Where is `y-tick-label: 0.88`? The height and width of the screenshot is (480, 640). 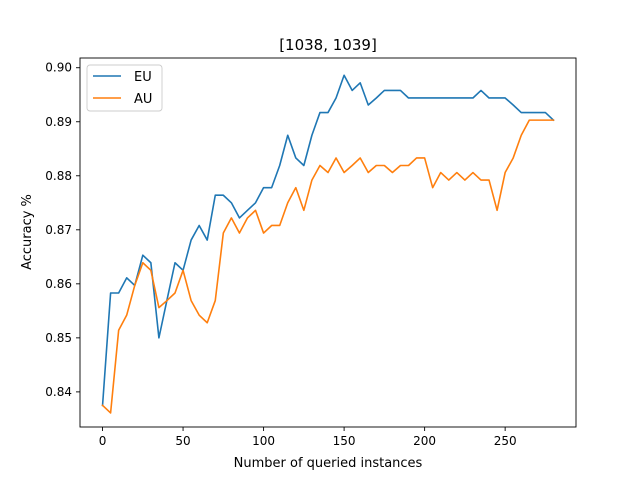
y-tick-label: 0.88 is located at coordinates (58, 176).